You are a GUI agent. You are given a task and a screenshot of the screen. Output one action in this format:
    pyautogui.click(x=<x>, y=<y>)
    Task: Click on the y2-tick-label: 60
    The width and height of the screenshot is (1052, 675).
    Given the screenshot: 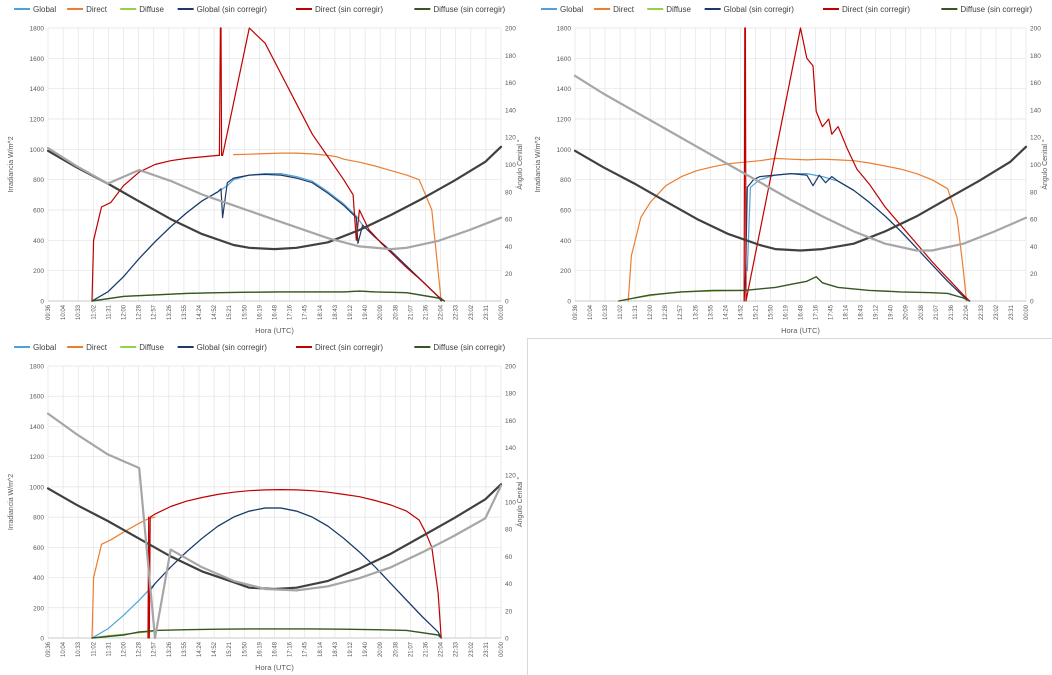 What is the action you would take?
    pyautogui.click(x=509, y=557)
    